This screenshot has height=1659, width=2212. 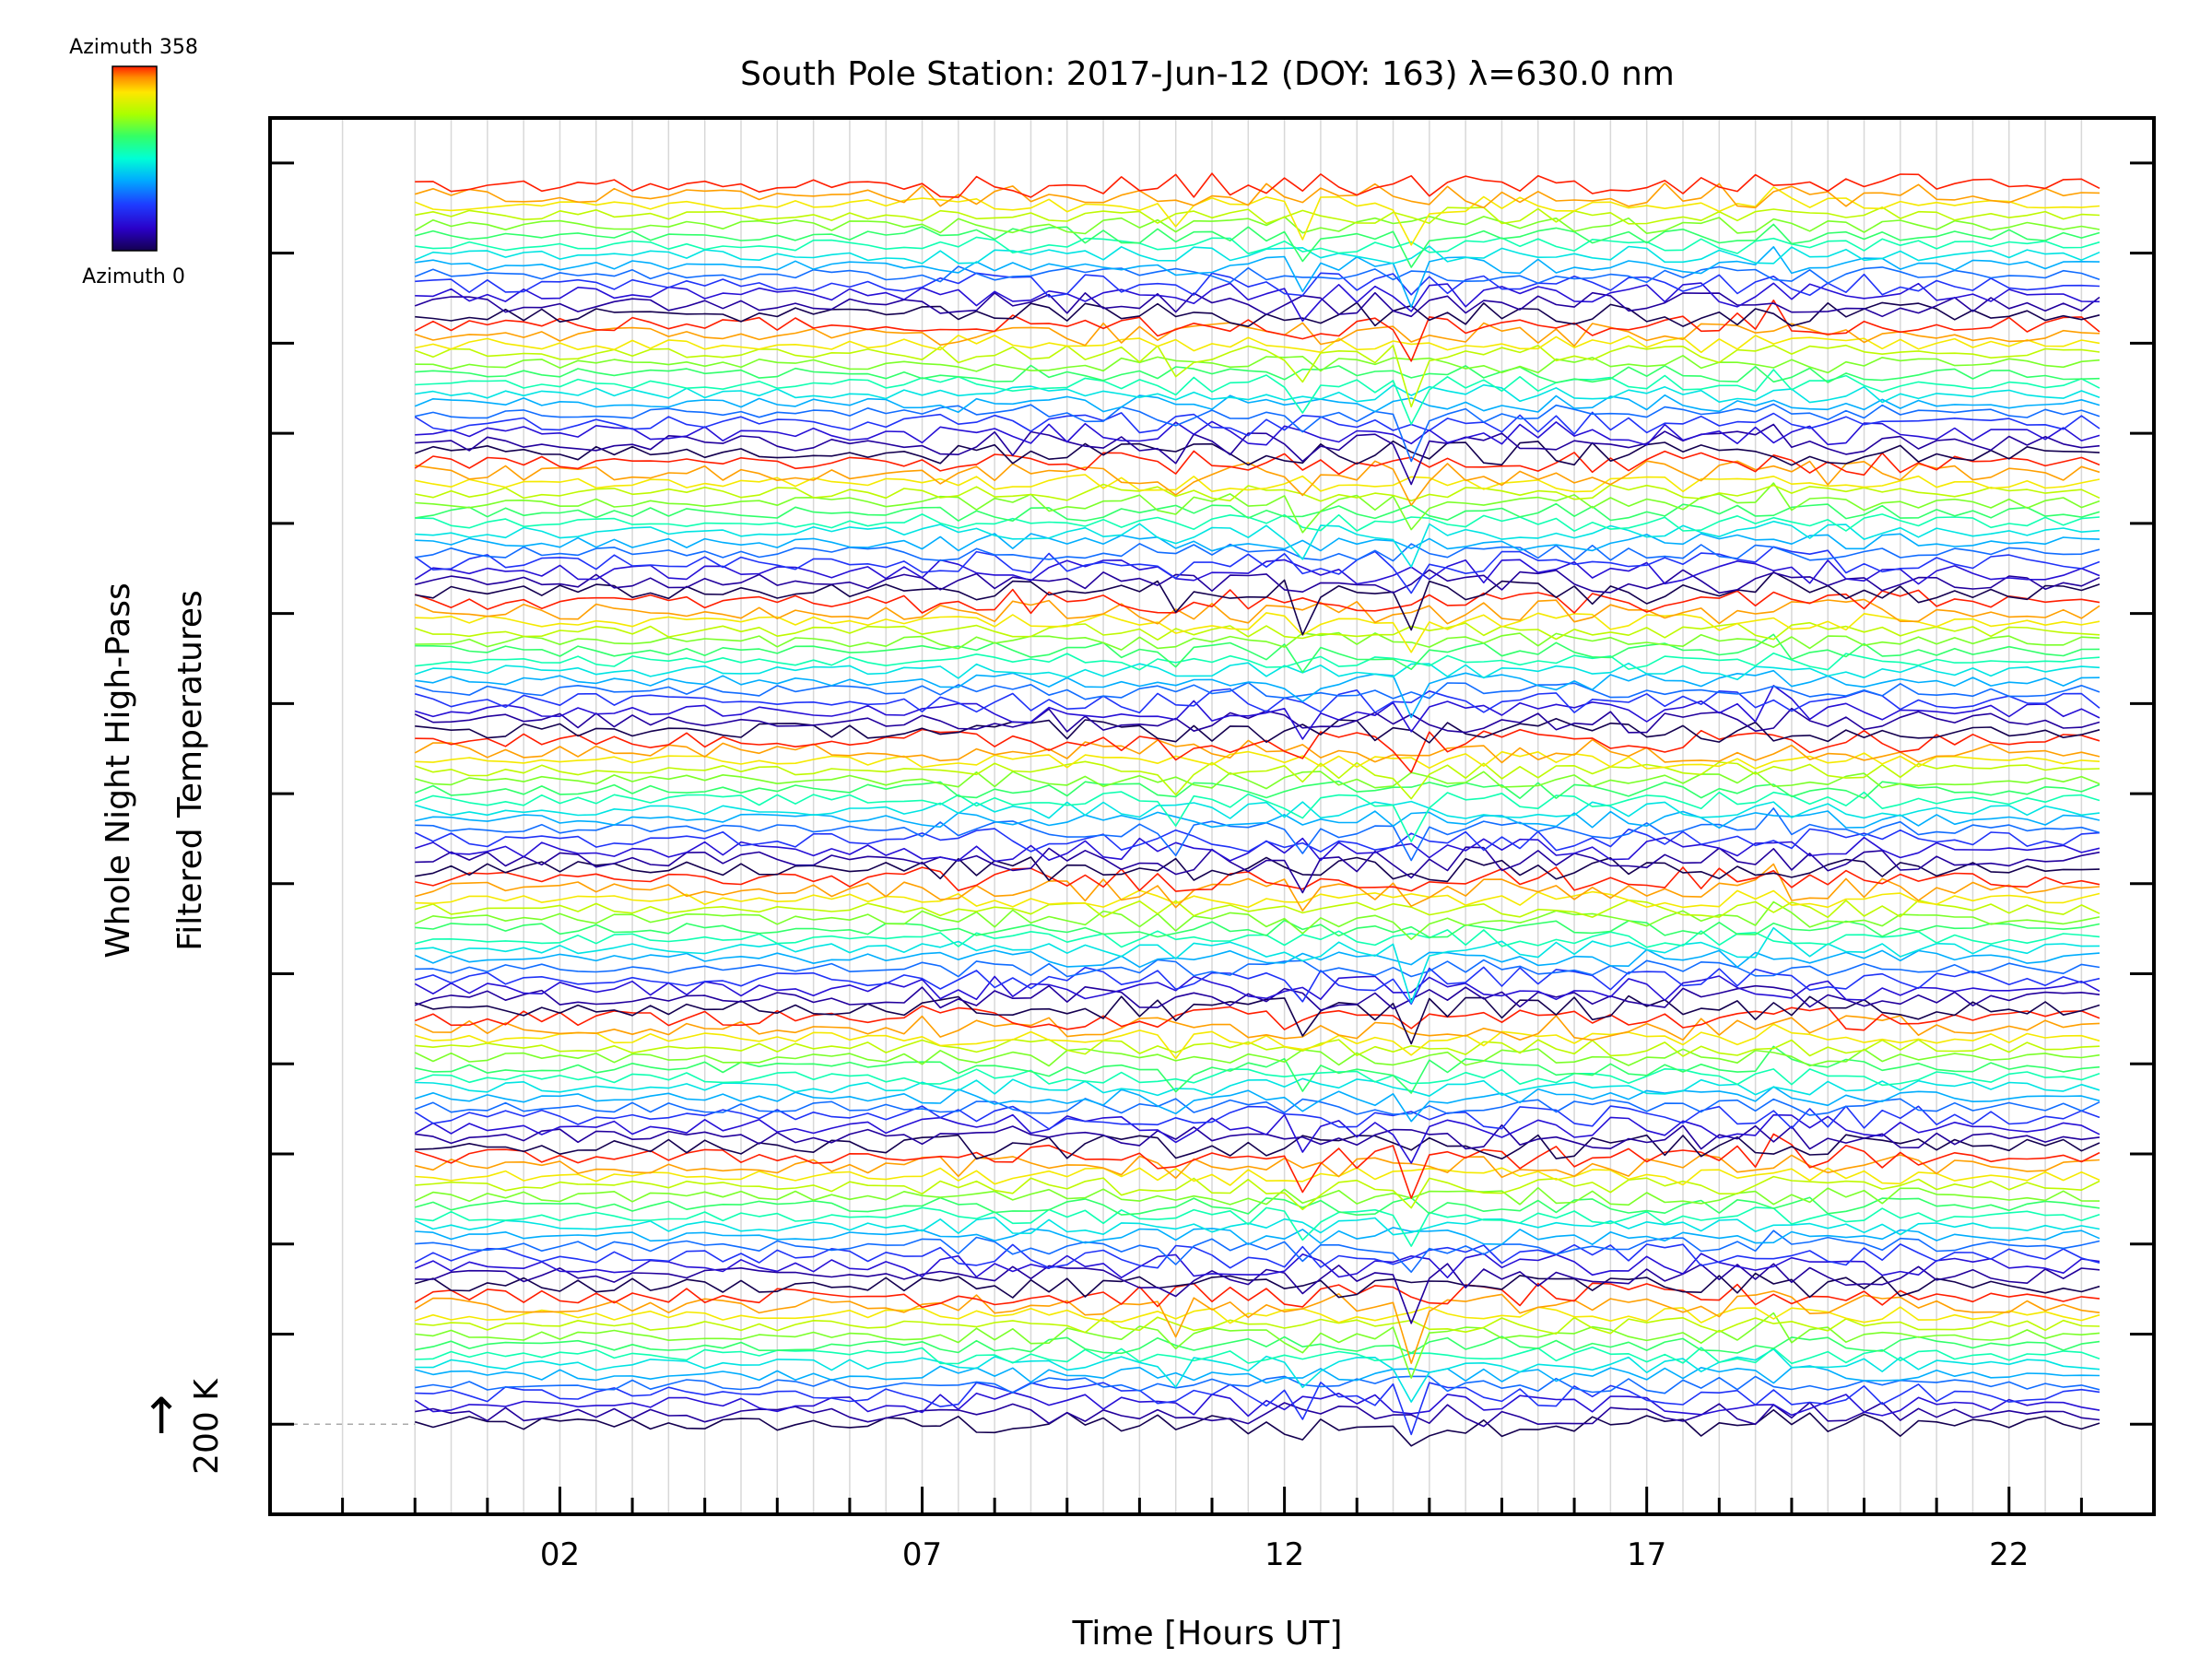 I want to click on scale-label: 200 K, so click(x=207, y=1426).